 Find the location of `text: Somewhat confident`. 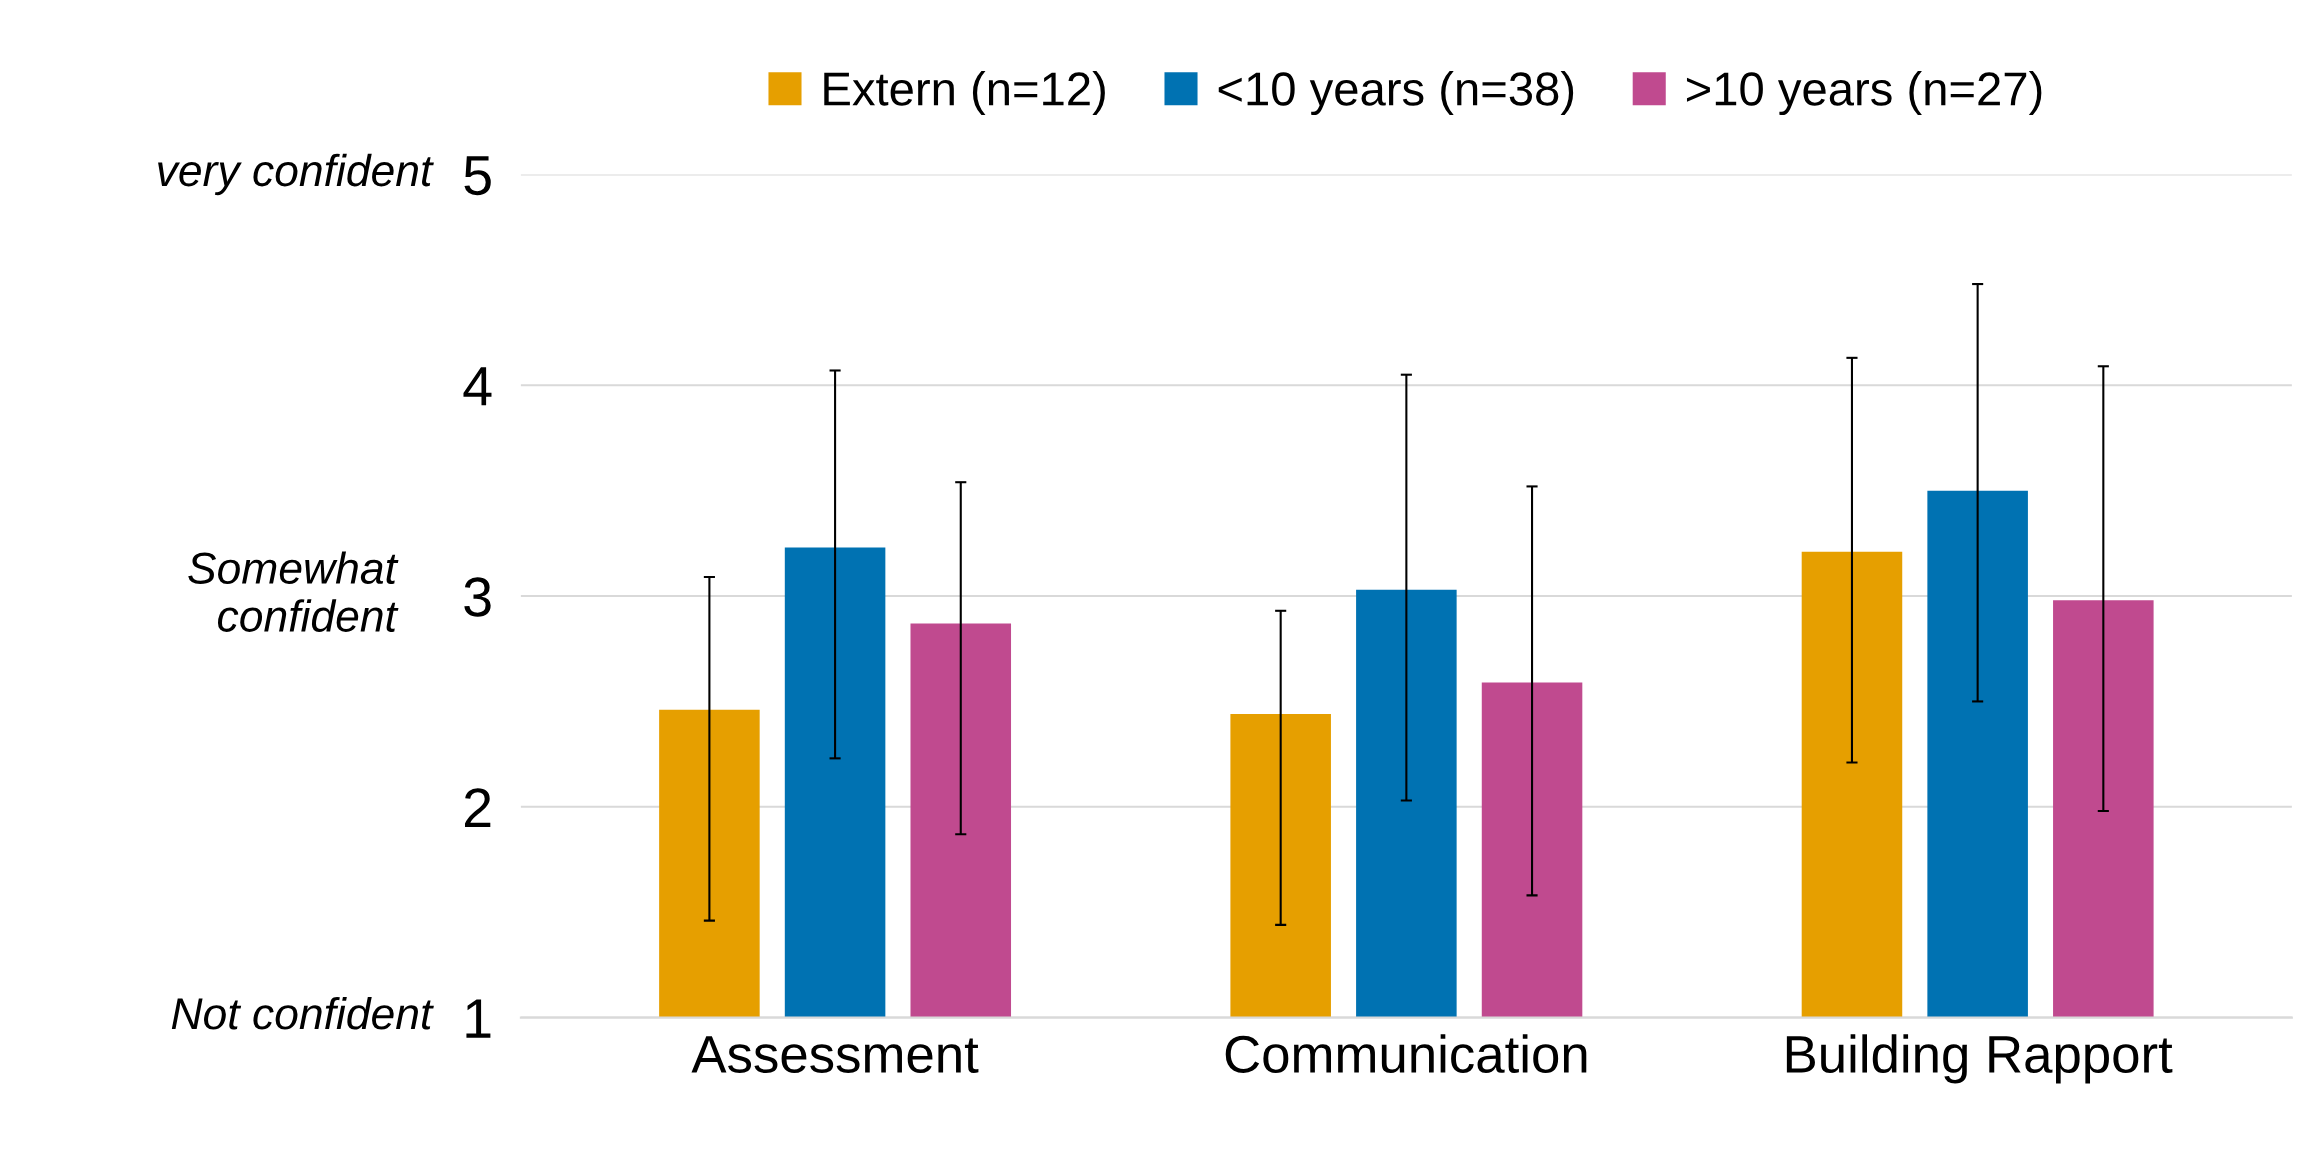

text: Somewhat confident is located at coordinates (293, 591).